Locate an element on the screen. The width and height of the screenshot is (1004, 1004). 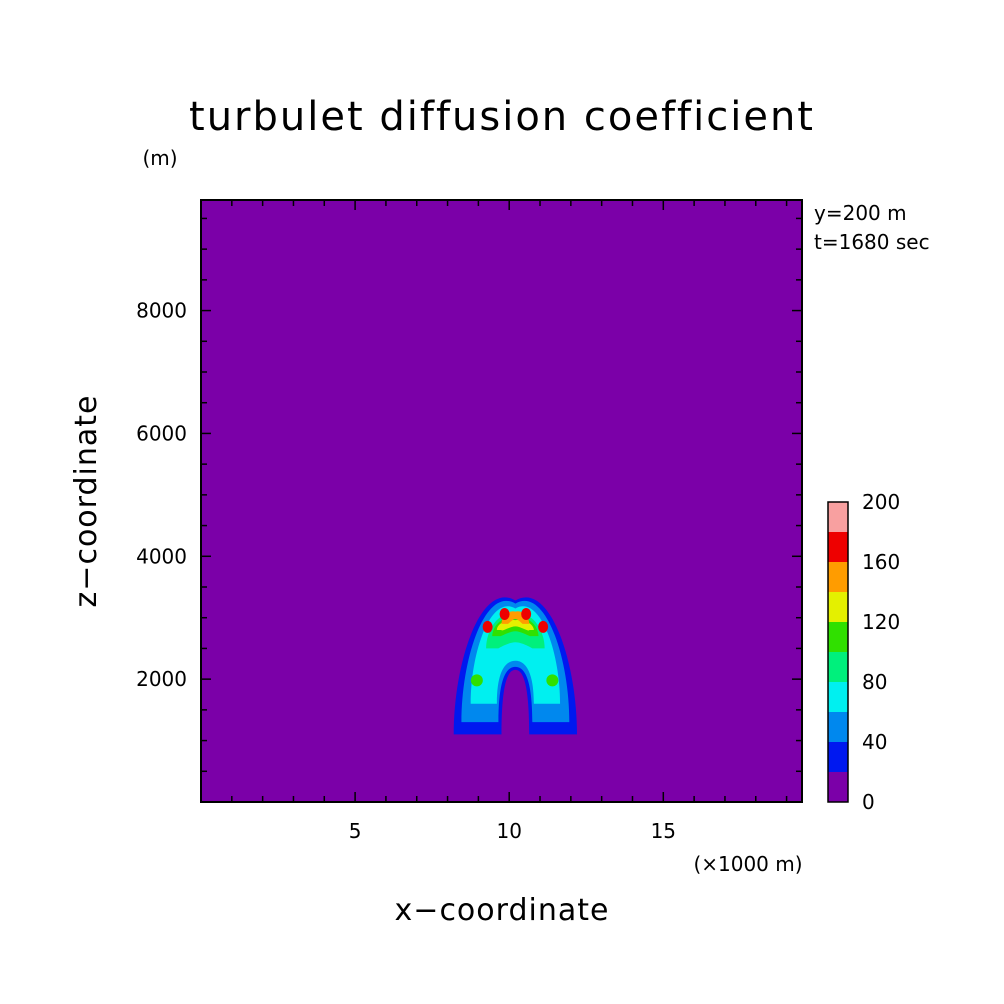
colorbar-label: 160 is located at coordinates (881, 562).